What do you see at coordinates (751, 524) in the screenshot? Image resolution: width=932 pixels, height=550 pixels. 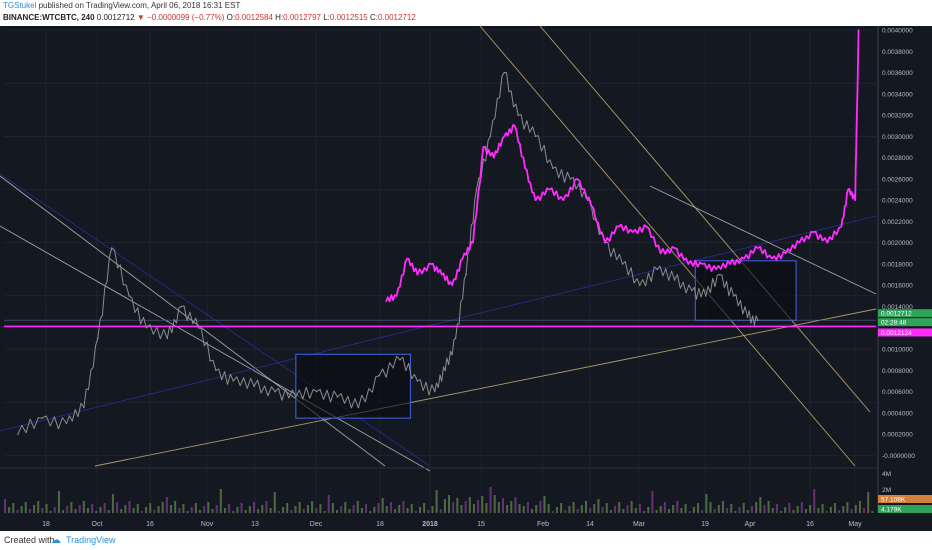 I see `x-tick-label: Apr` at bounding box center [751, 524].